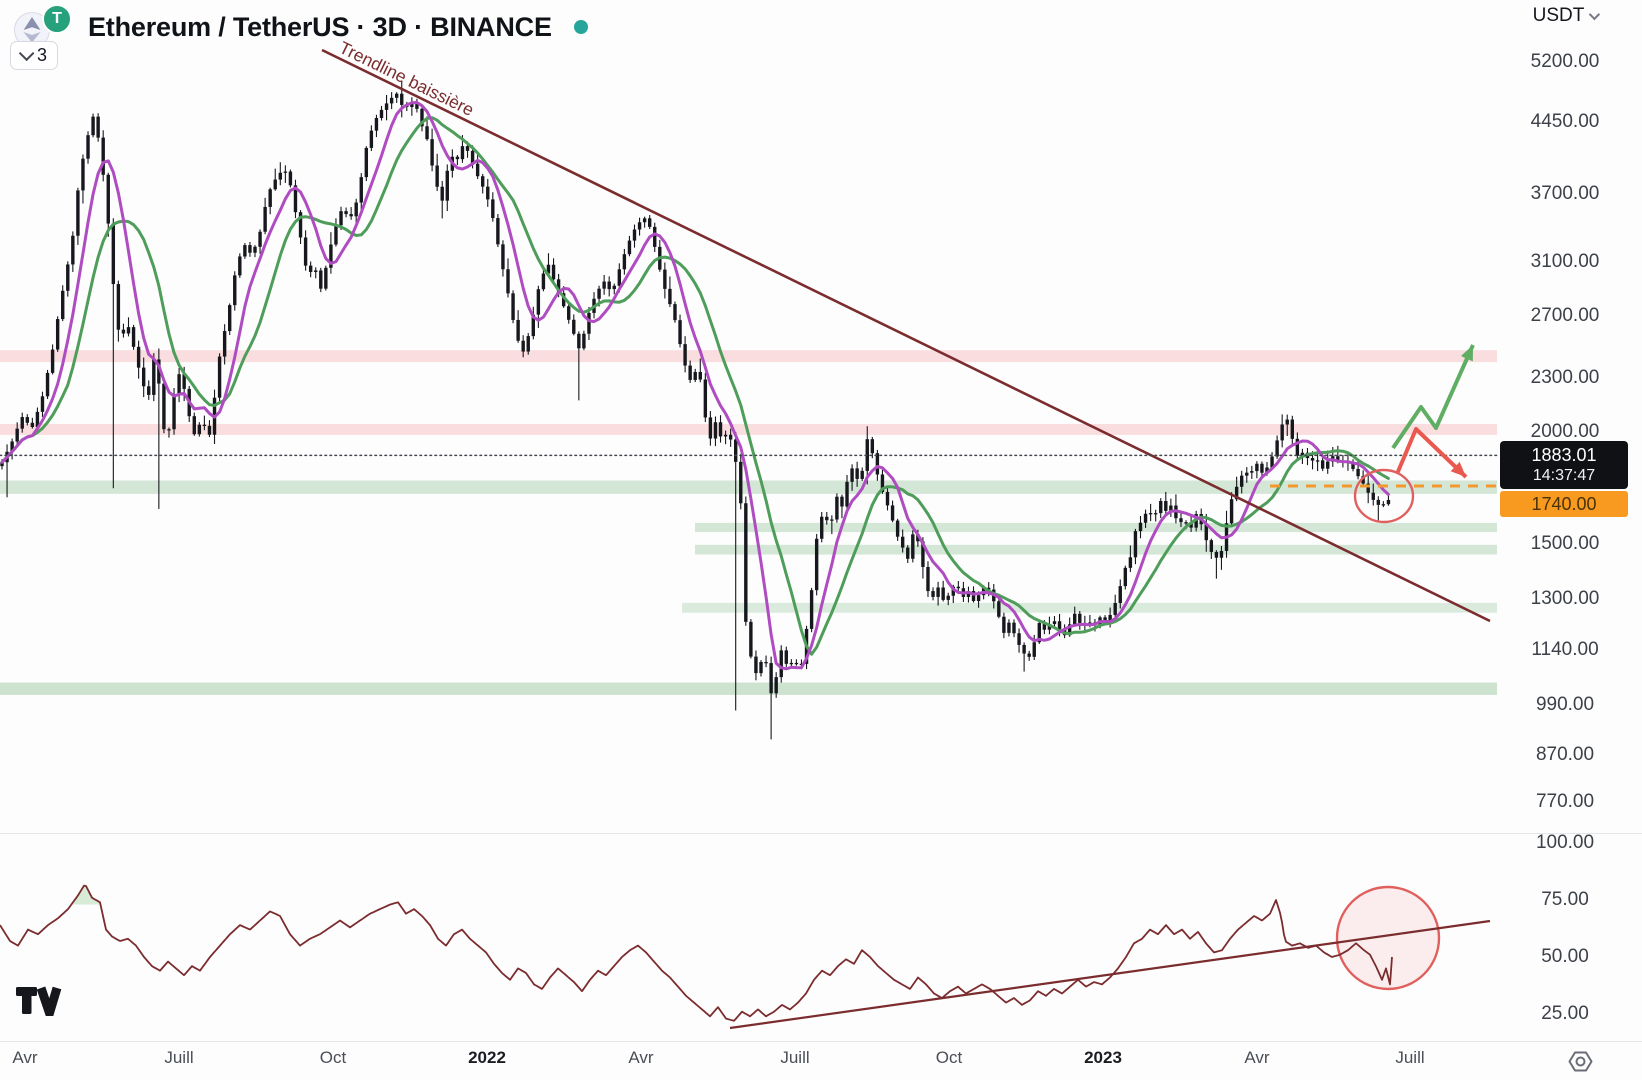 This screenshot has height=1080, width=1642. Describe the element at coordinates (1565, 377) in the screenshot. I see `price-tick-label: 2300.00` at that location.